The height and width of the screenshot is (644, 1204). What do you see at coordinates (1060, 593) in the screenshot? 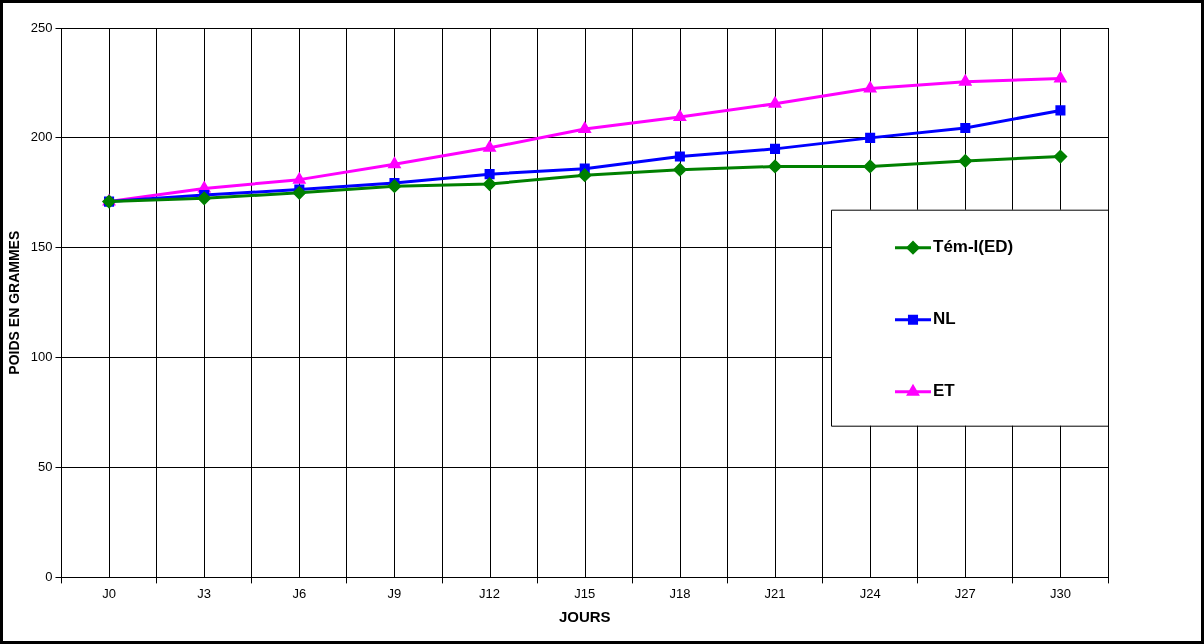
I see `x-tick-label: J30` at bounding box center [1060, 593].